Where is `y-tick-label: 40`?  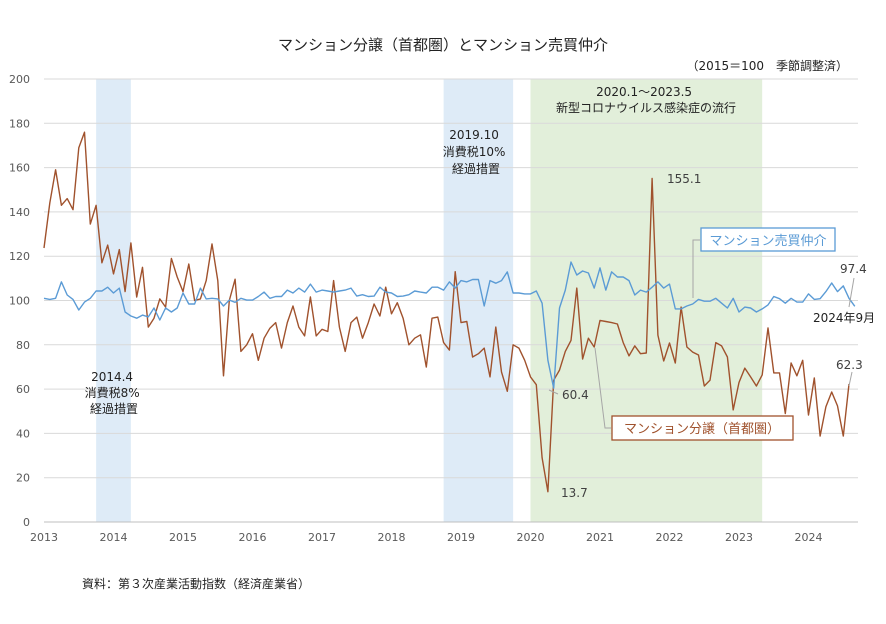
y-tick-label: 40 is located at coordinates (23, 433).